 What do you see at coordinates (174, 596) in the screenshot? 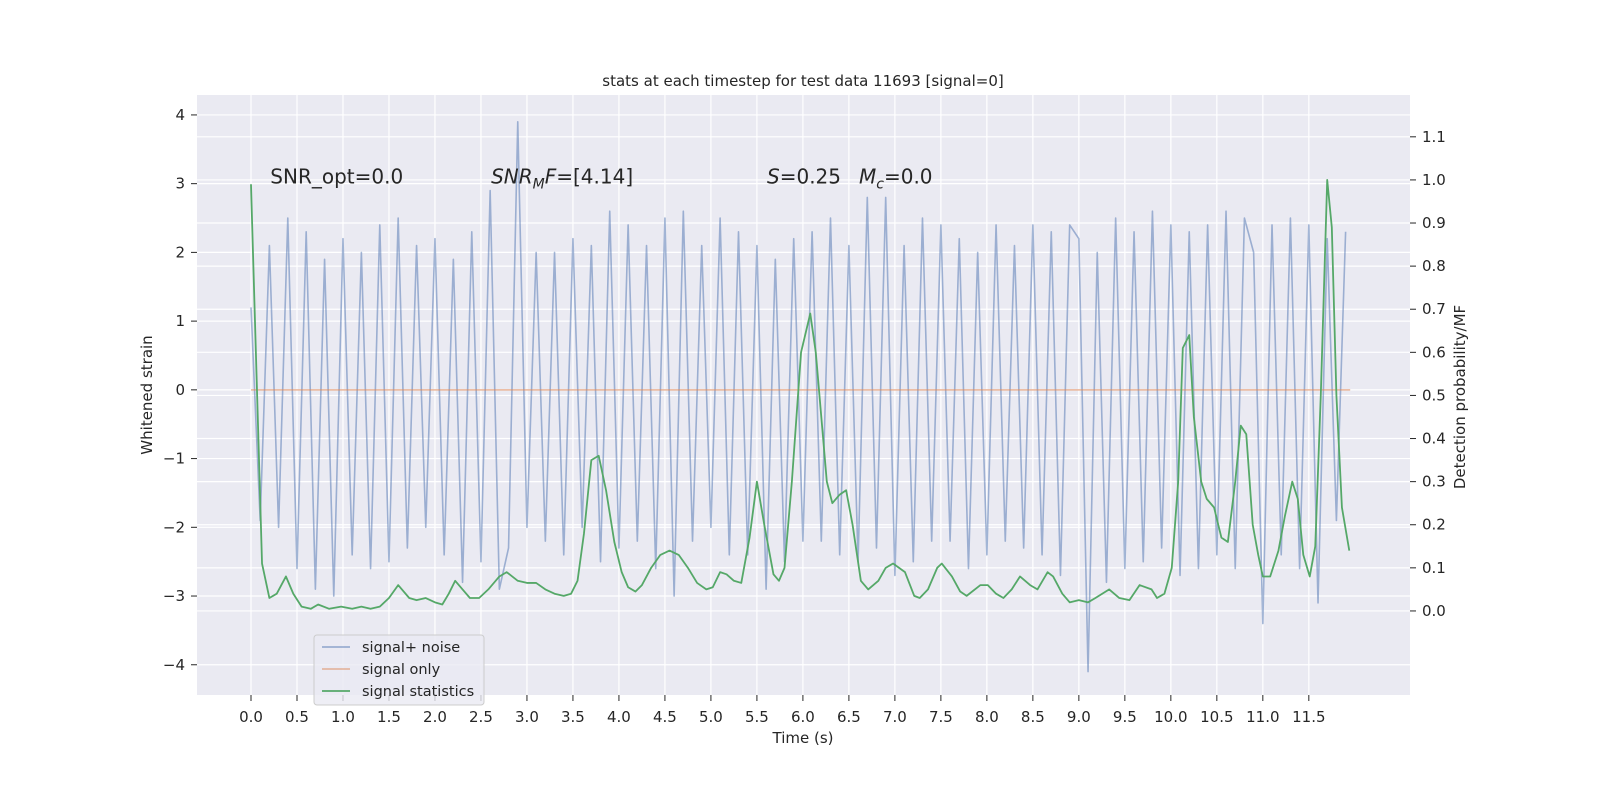
I see `y-tick-label: −3` at bounding box center [174, 596].